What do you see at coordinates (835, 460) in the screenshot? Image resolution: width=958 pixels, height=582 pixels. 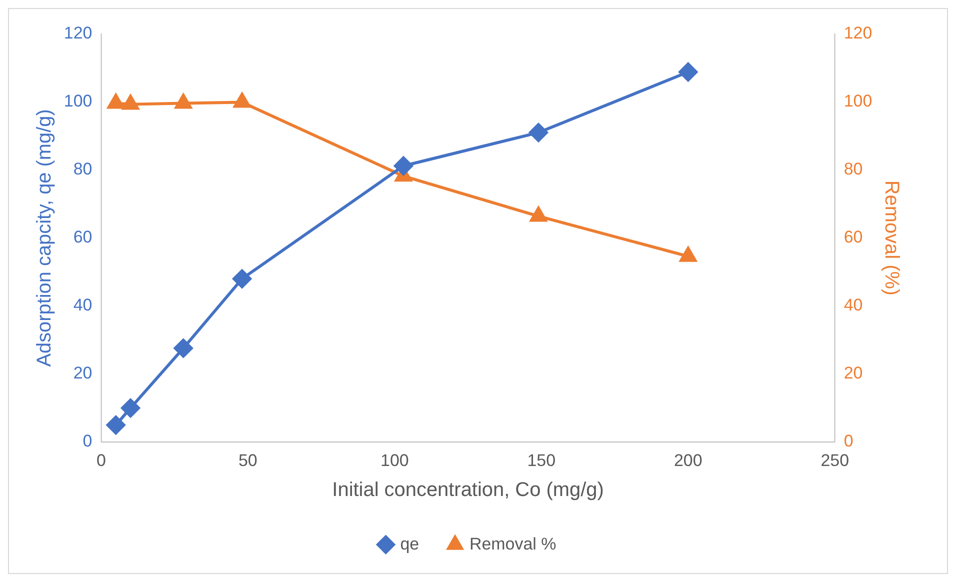 I see `x-tick-label: 250` at bounding box center [835, 460].